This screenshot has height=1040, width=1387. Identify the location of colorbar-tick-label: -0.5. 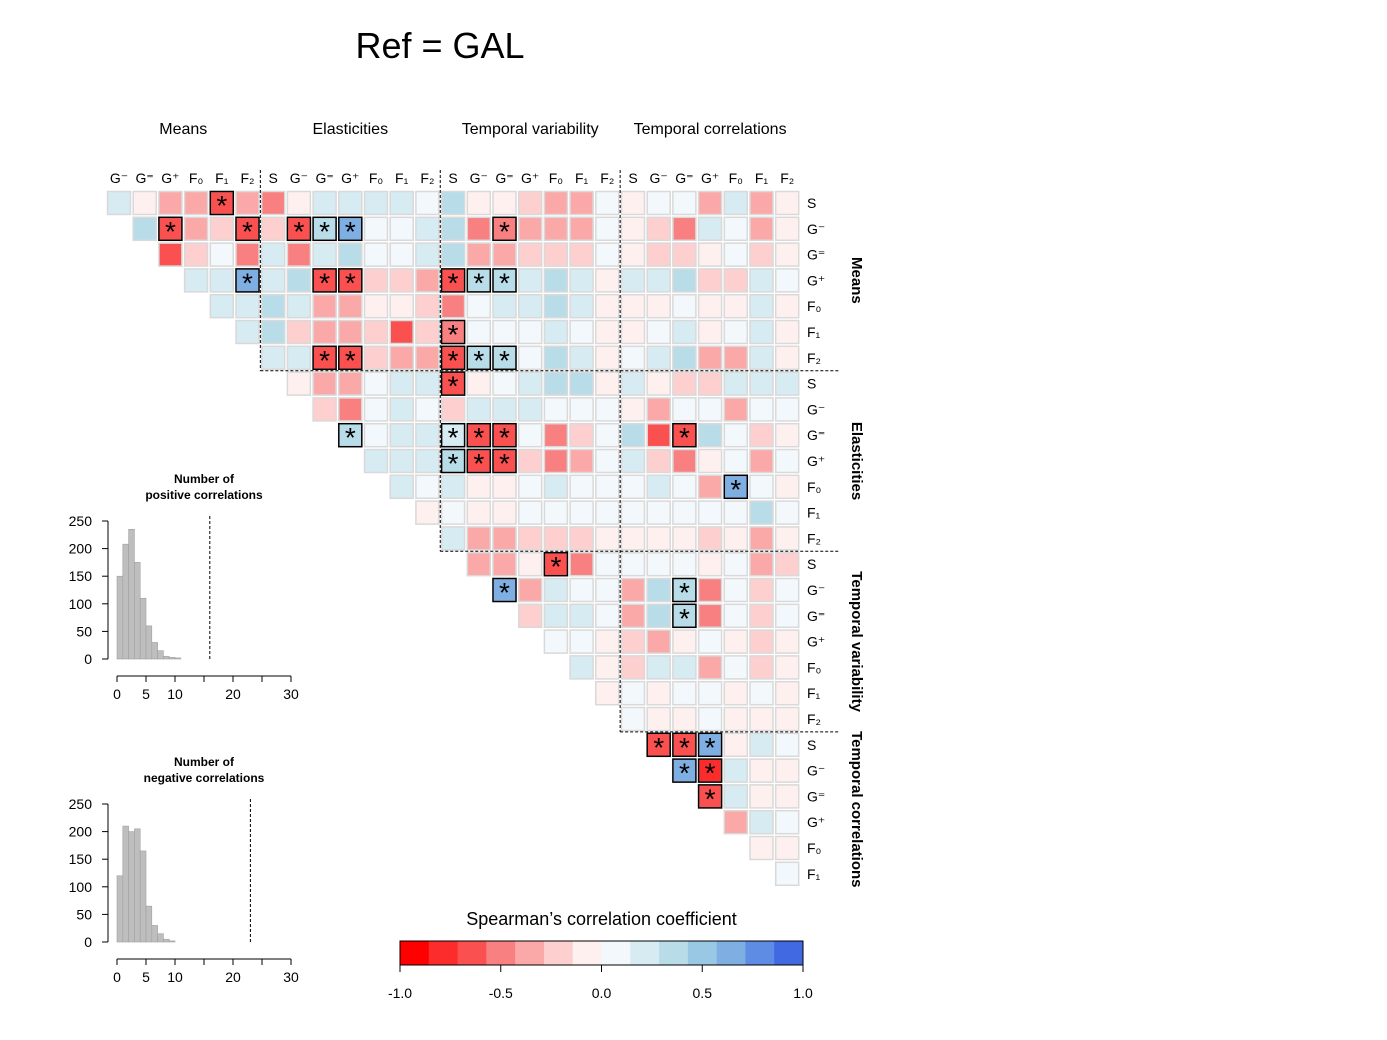
(501, 993).